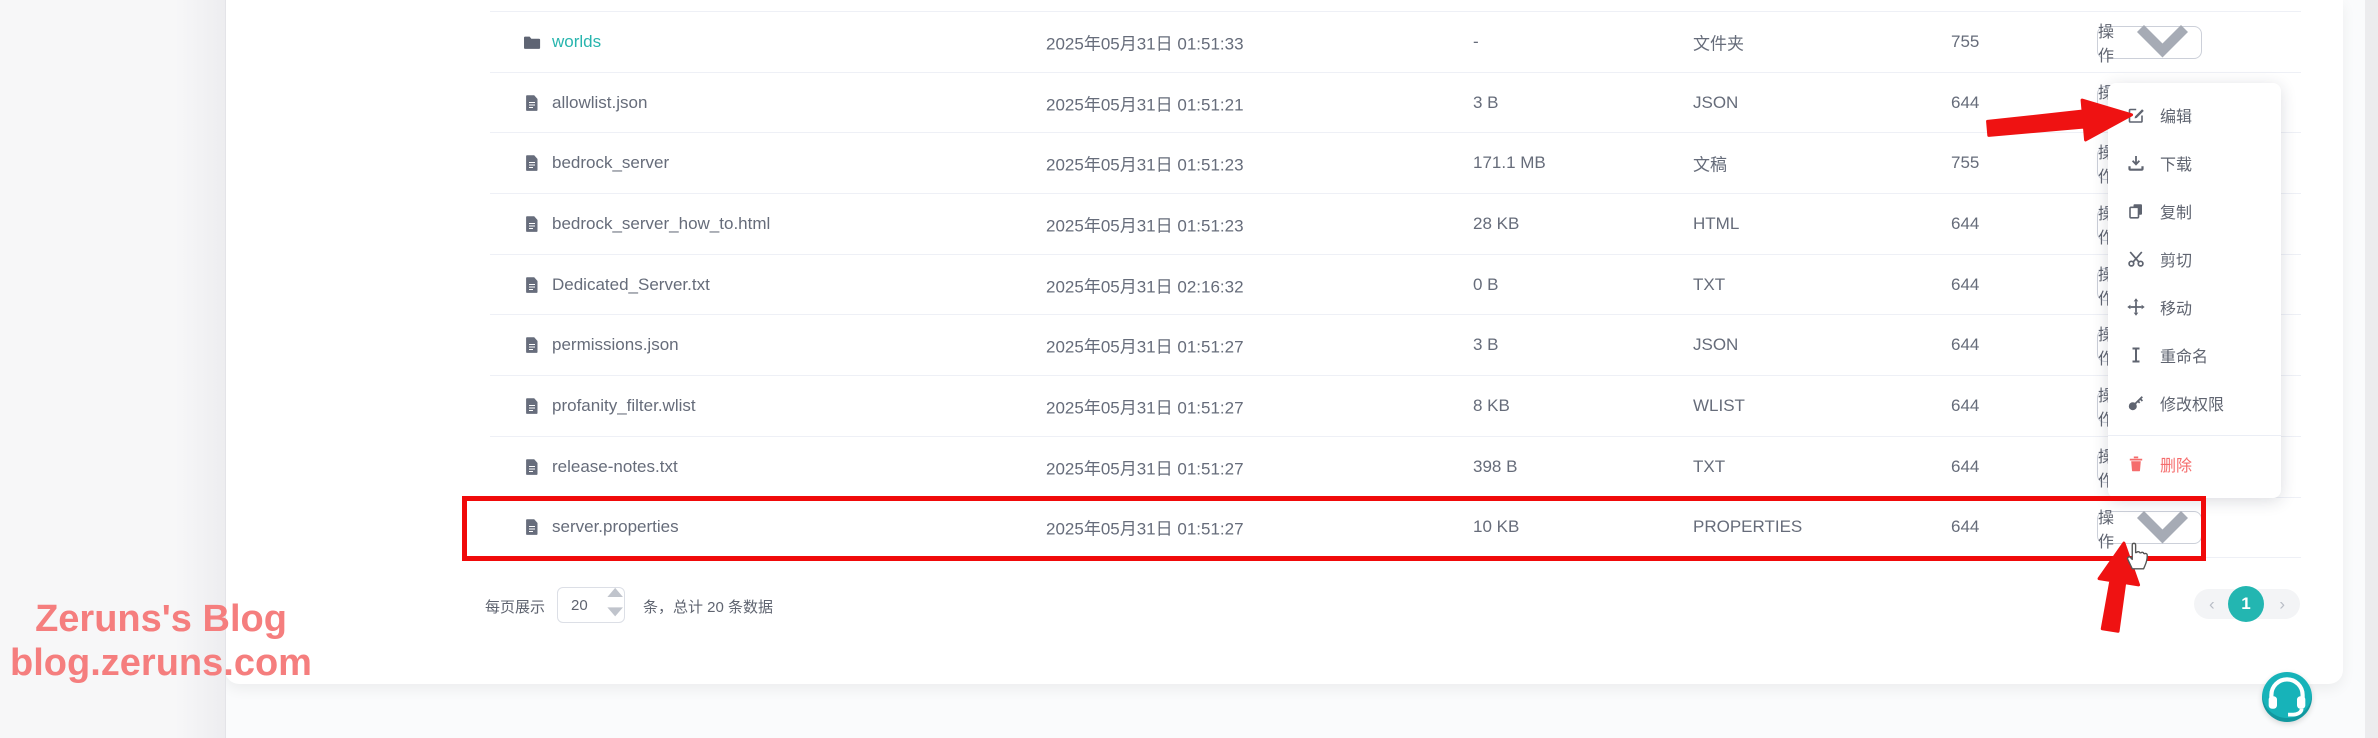 Image resolution: width=2378 pixels, height=738 pixels. I want to click on dropdown-item-label: 移动, so click(2176, 309).